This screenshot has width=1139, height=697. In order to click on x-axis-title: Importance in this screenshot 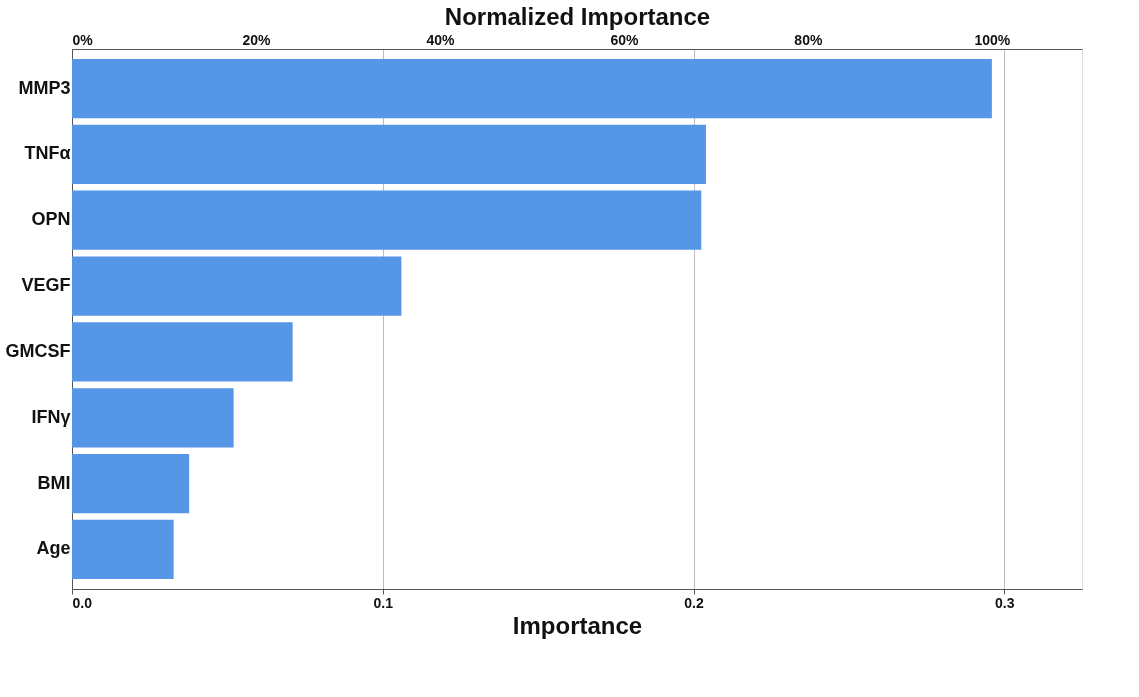, I will do `click(577, 625)`.